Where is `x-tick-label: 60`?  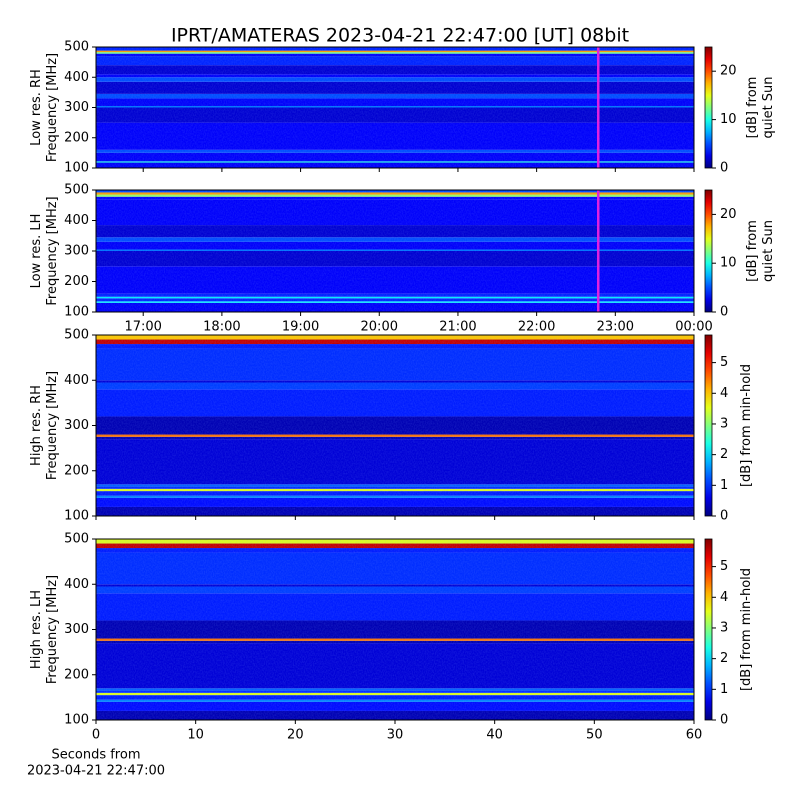
x-tick-label: 60 is located at coordinates (694, 735).